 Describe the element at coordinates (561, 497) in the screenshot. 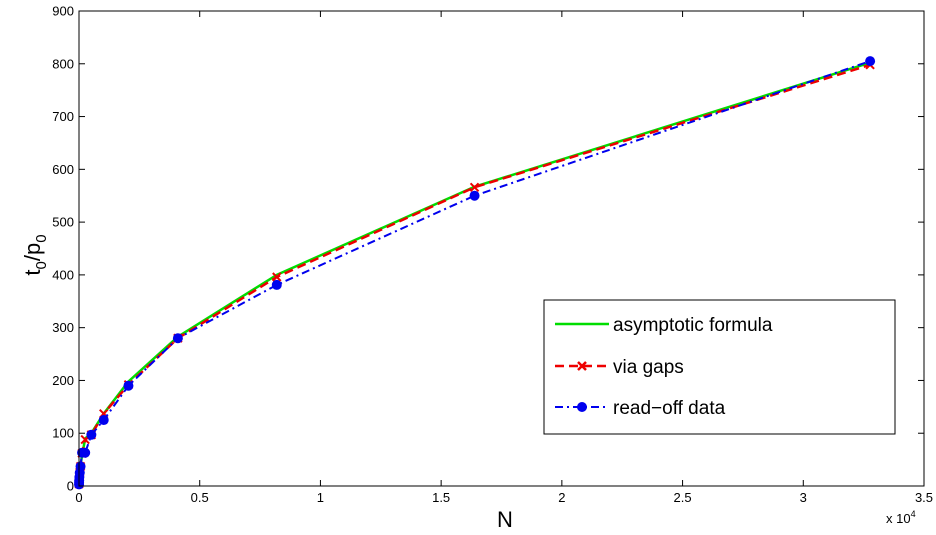

I see `x-tick-label: 2` at that location.